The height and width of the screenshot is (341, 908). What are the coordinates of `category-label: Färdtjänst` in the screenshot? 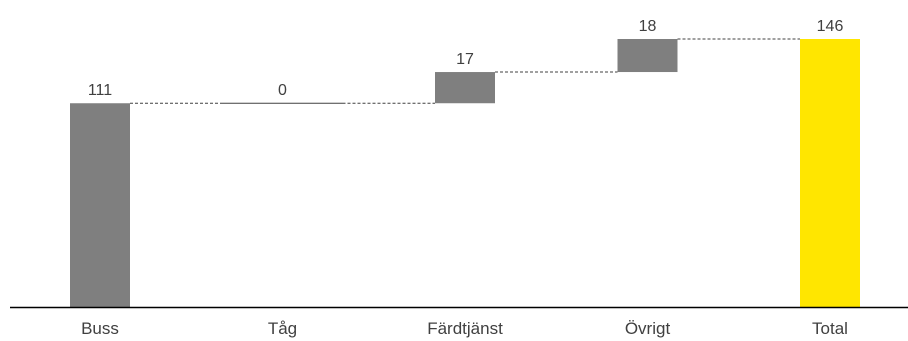 It's located at (465, 328).